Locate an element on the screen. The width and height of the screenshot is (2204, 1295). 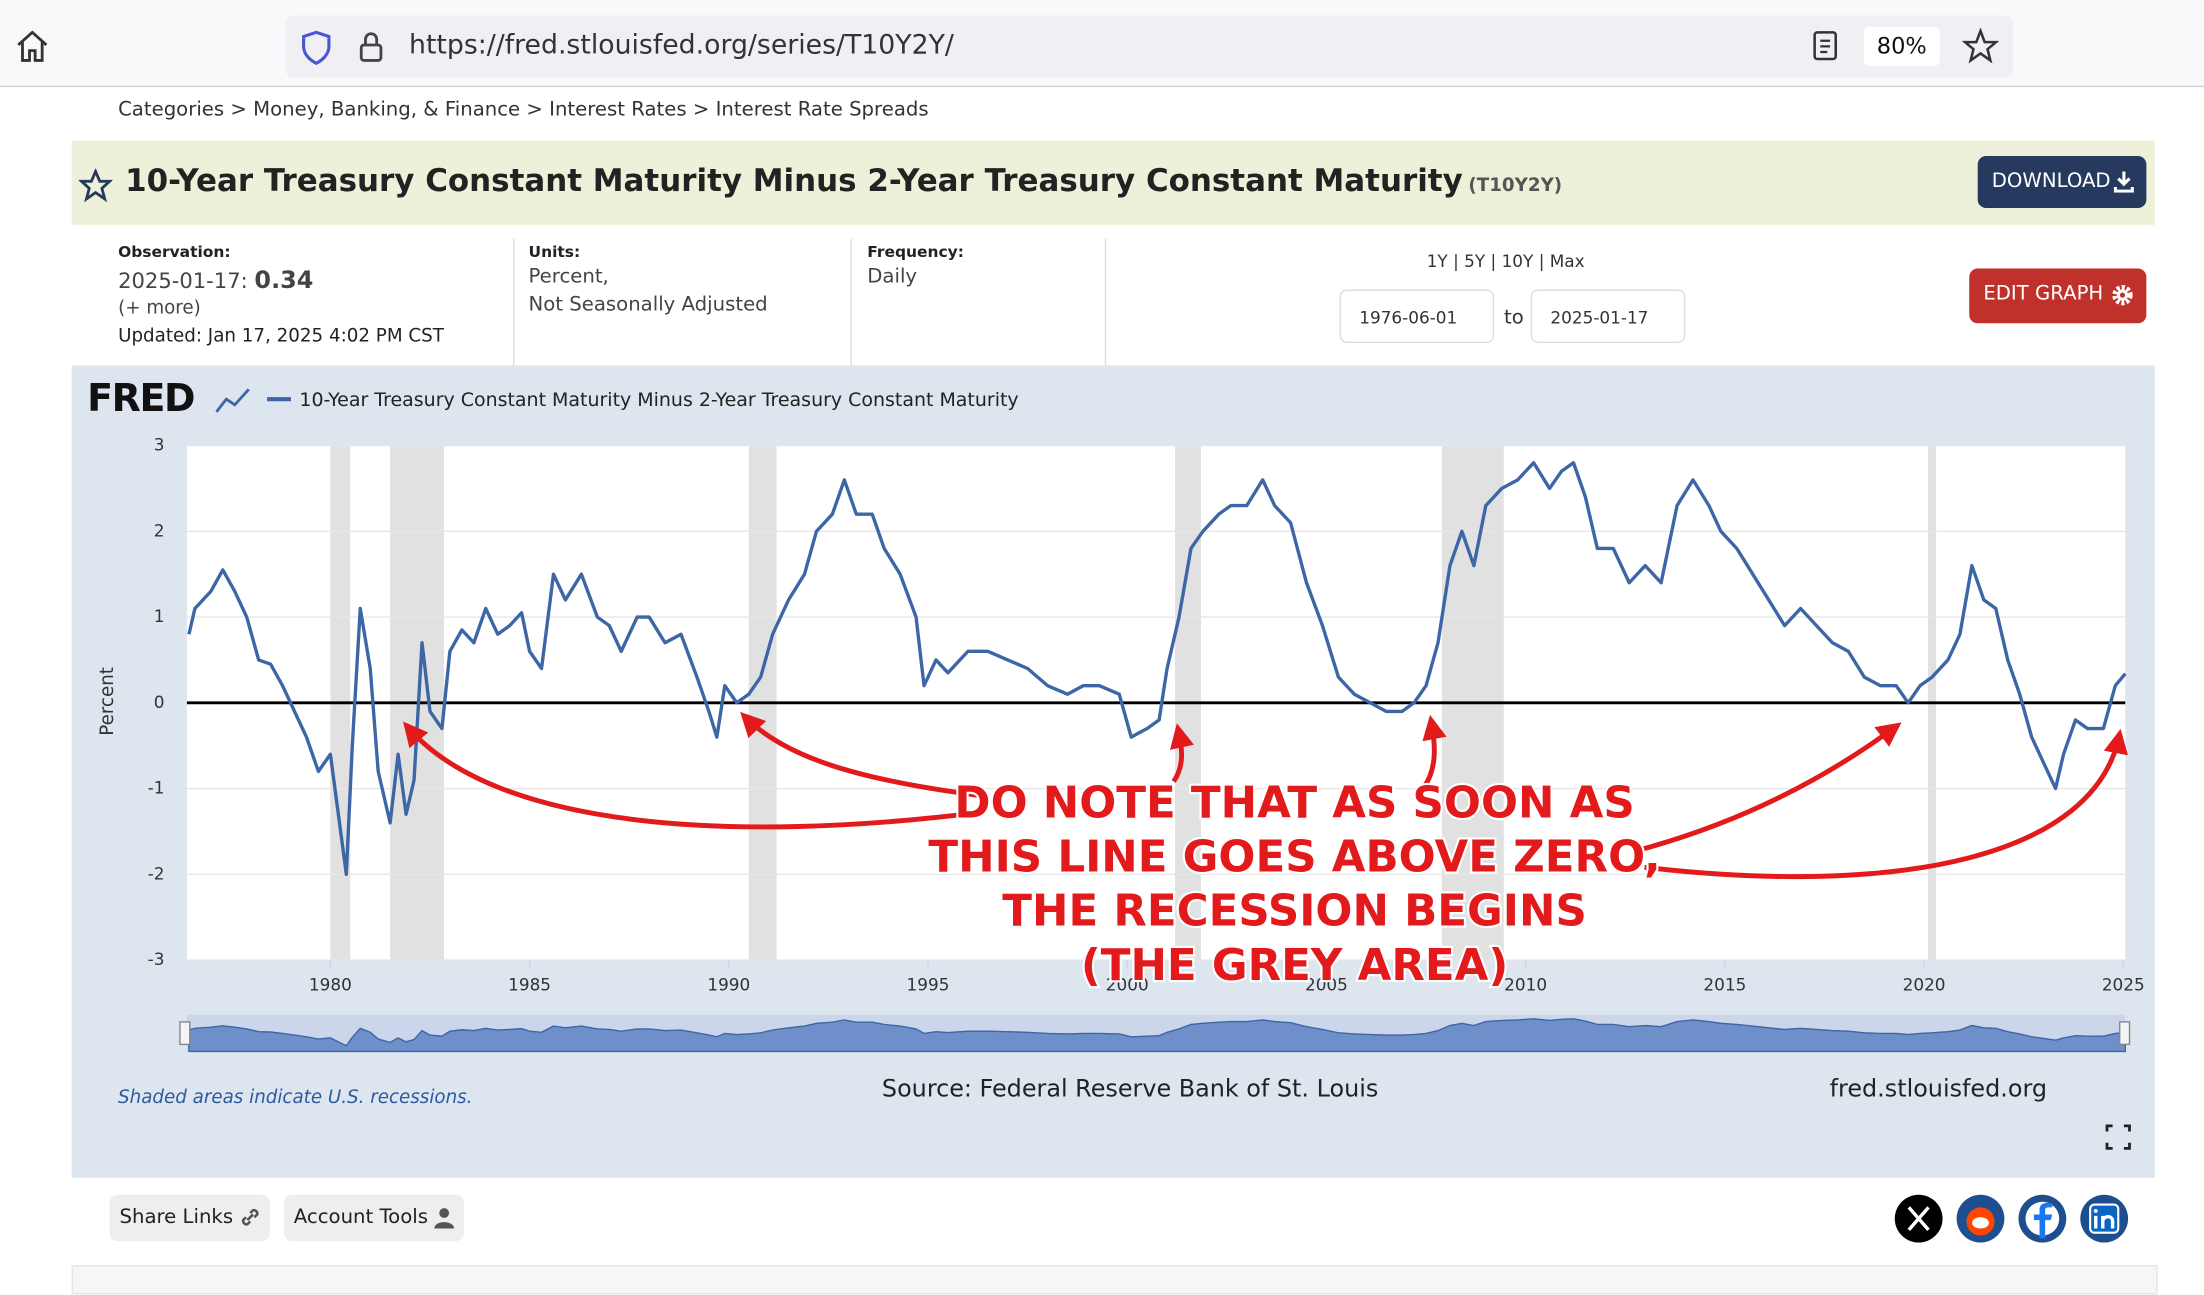
x-tick-label: 2025 is located at coordinates (2123, 984).